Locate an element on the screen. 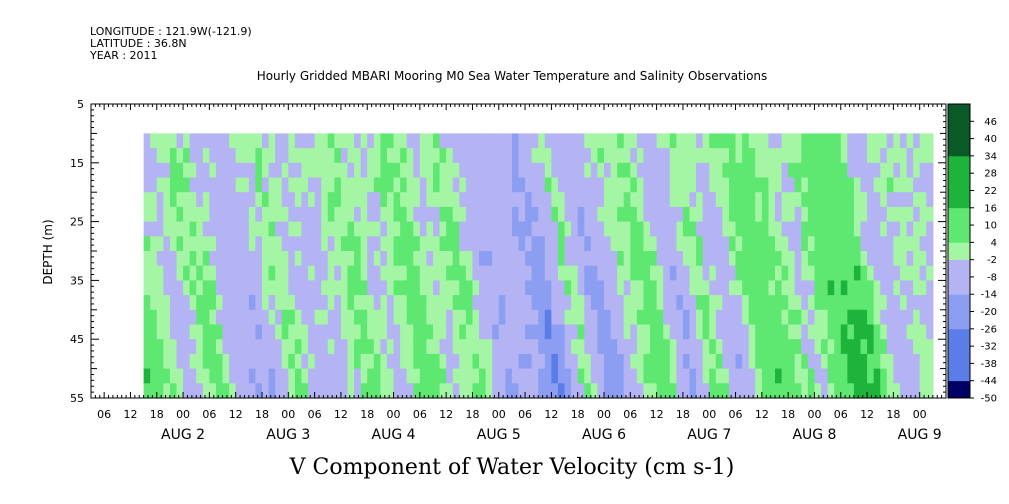 Image resolution: width=1009 pixels, height=504 pixels. colorbar-band is located at coordinates (959, 281).